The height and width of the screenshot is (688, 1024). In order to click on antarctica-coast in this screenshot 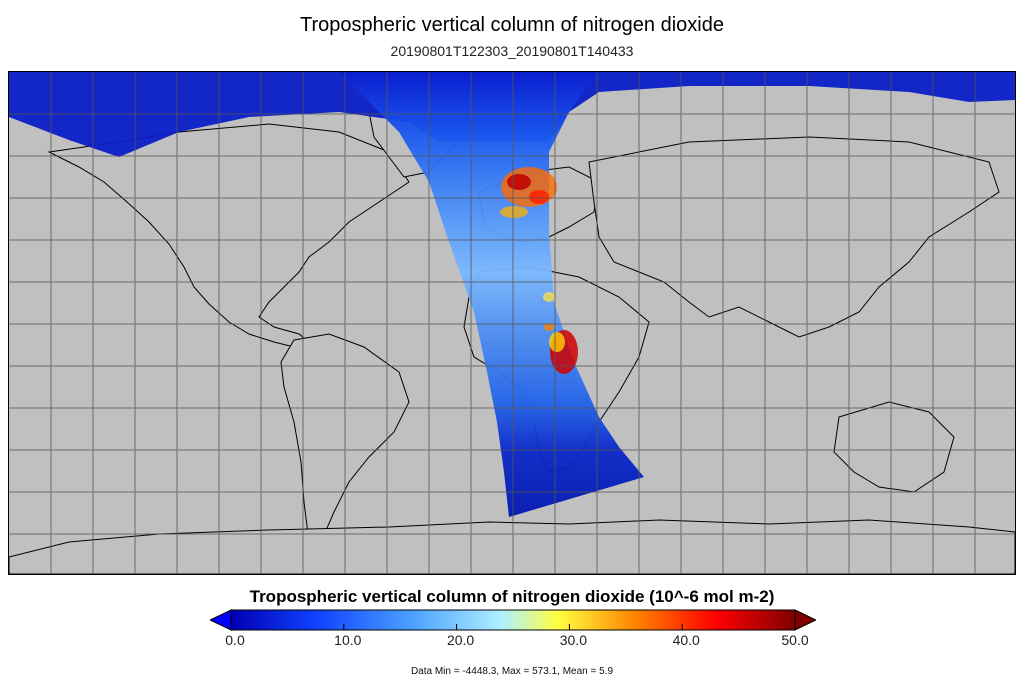, I will do `click(512, 546)`.